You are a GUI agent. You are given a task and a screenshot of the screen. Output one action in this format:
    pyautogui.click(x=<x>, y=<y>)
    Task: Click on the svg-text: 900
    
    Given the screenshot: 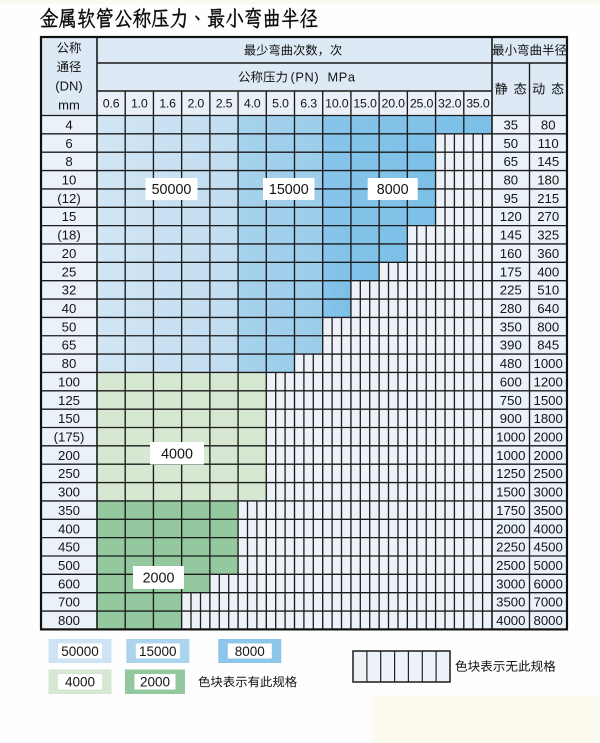 What is the action you would take?
    pyautogui.click(x=511, y=418)
    